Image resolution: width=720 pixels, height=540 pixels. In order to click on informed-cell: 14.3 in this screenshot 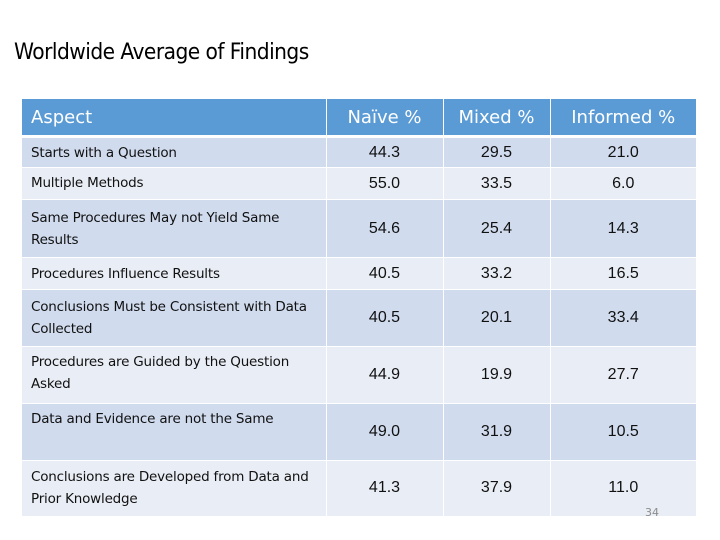, I will do `click(622, 228)`.